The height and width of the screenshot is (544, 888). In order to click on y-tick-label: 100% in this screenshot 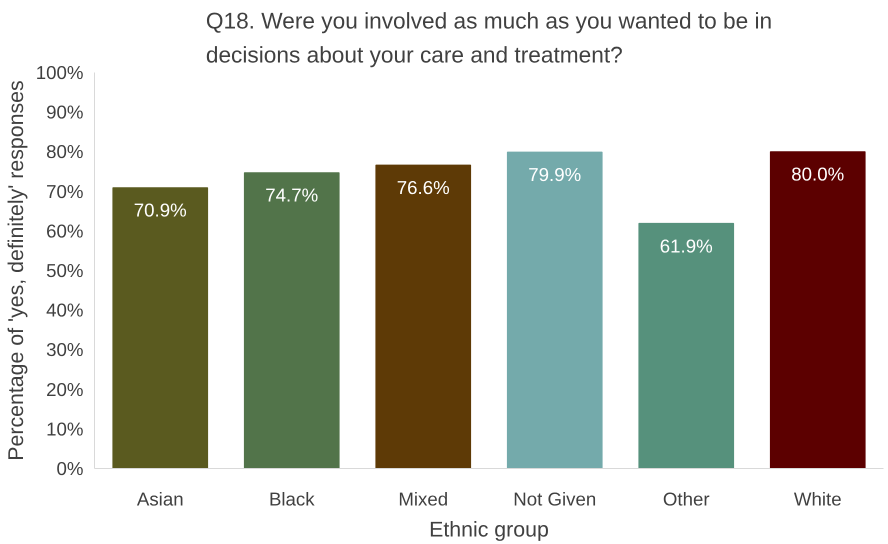, I will do `click(60, 72)`.